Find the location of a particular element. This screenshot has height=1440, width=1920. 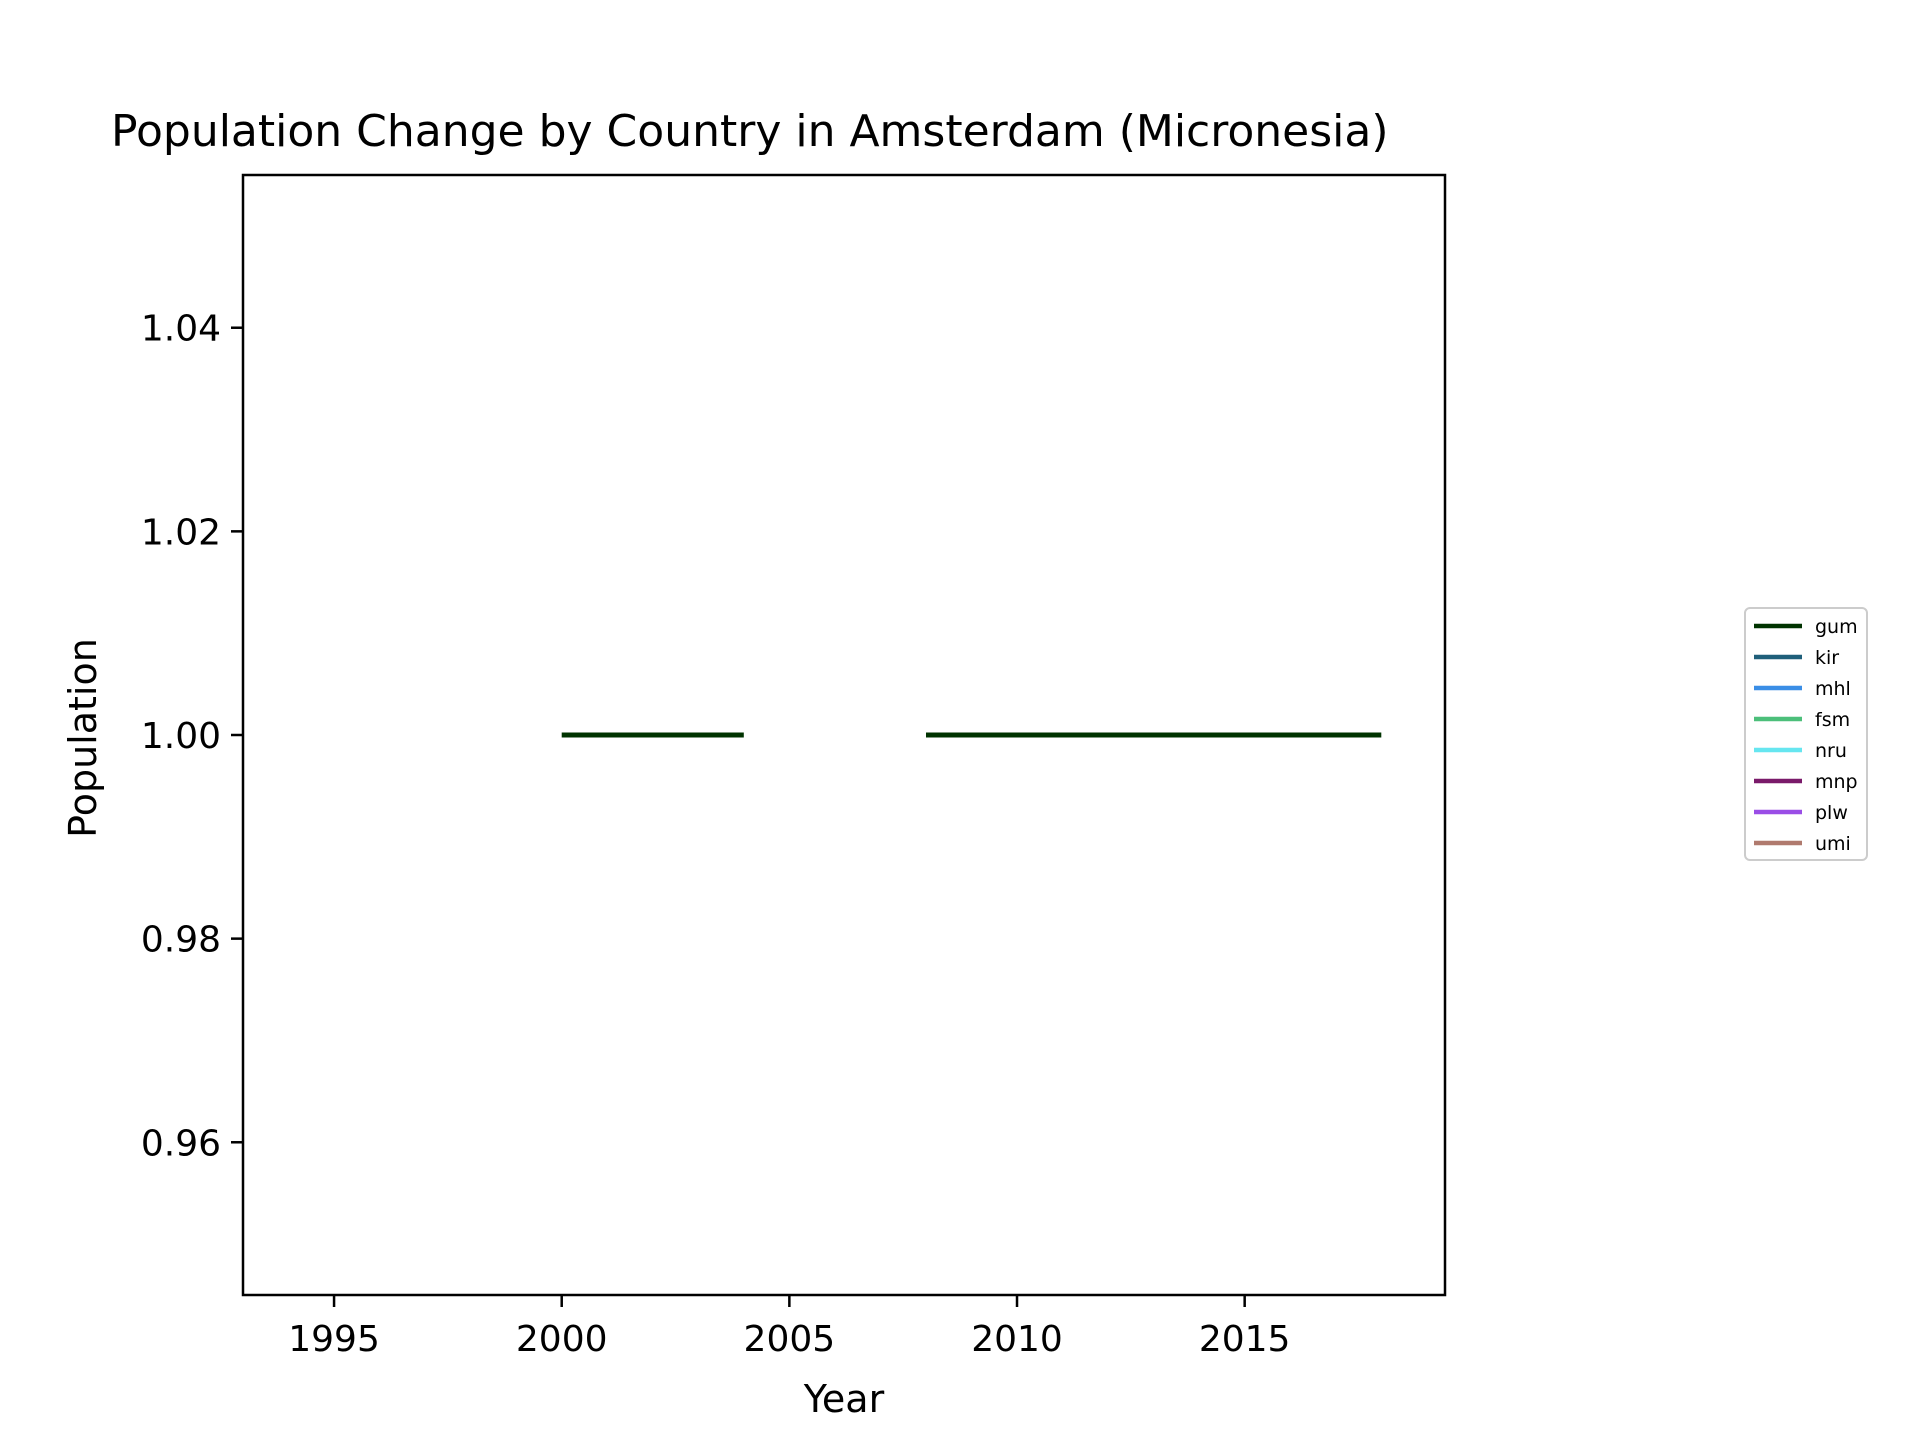

y-tick-label: 1.04 is located at coordinates (181, 329).